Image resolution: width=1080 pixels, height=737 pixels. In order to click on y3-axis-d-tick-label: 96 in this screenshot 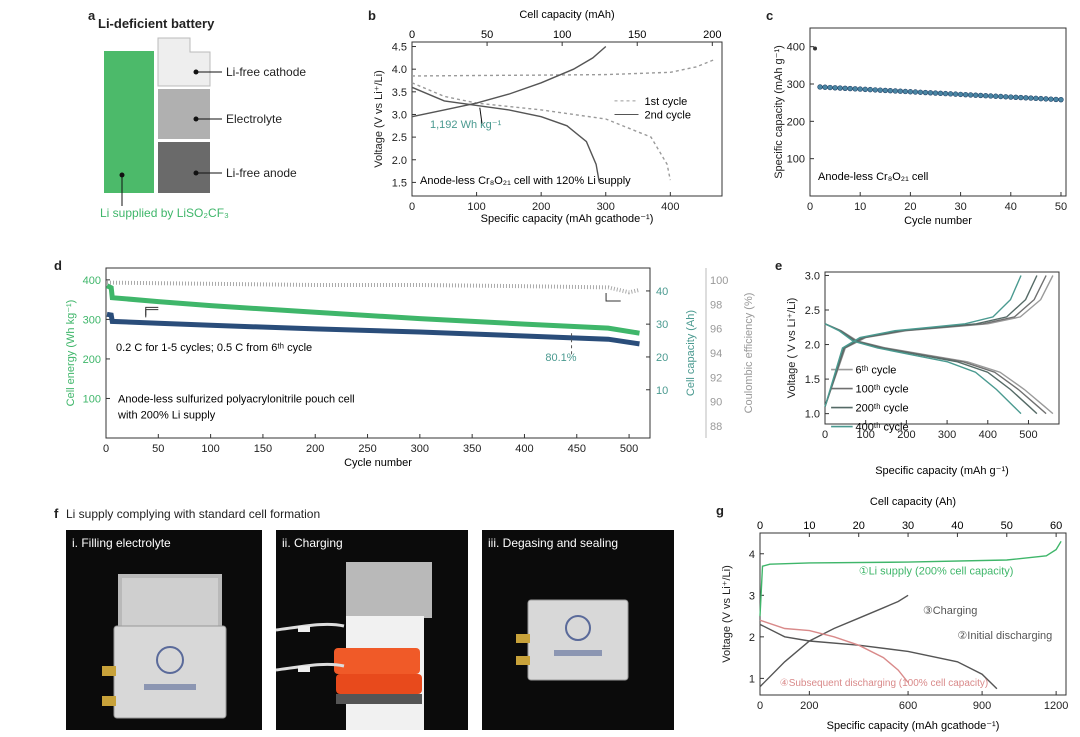, I will do `click(716, 330)`.